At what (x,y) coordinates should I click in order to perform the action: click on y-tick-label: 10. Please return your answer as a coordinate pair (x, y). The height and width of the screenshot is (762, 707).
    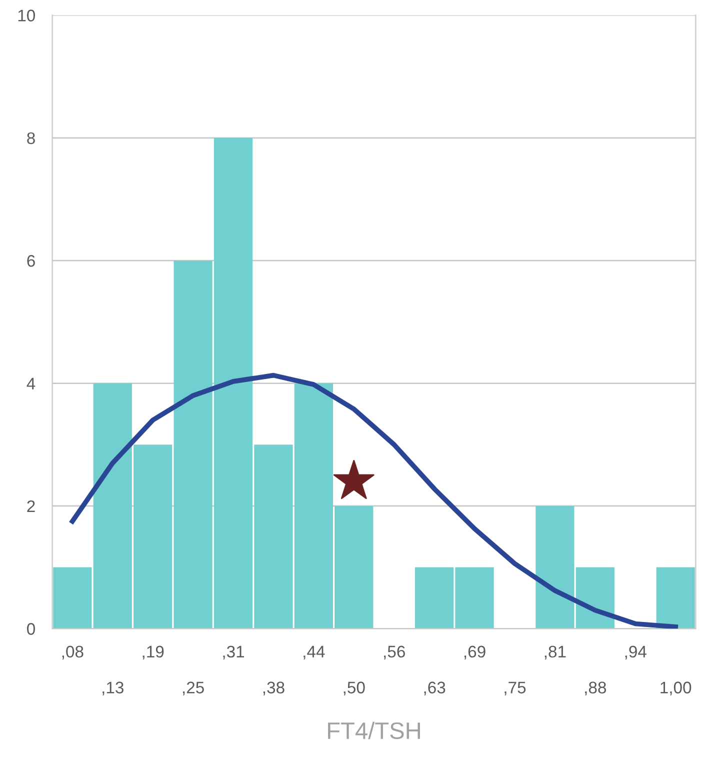
    Looking at the image, I should click on (26, 16).